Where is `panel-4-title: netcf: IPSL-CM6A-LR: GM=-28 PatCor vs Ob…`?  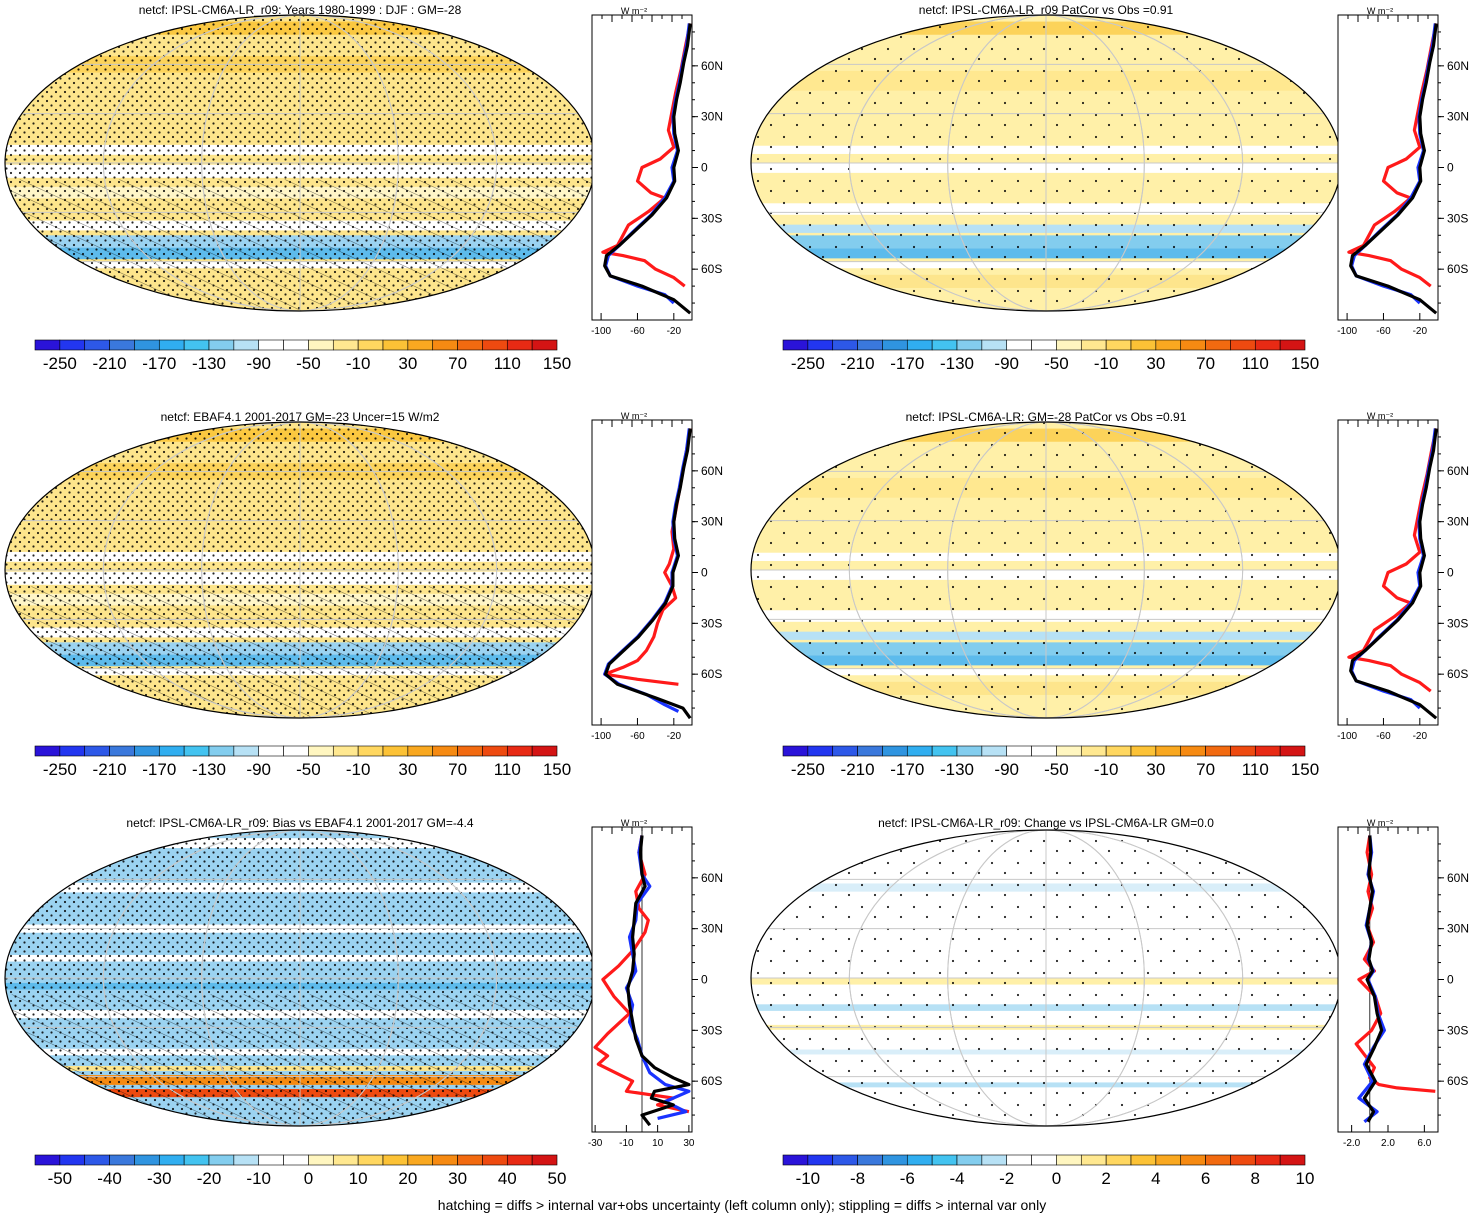
panel-4-title: netcf: IPSL-CM6A-LR: GM=-28 PatCor vs Ob… is located at coordinates (1046, 417).